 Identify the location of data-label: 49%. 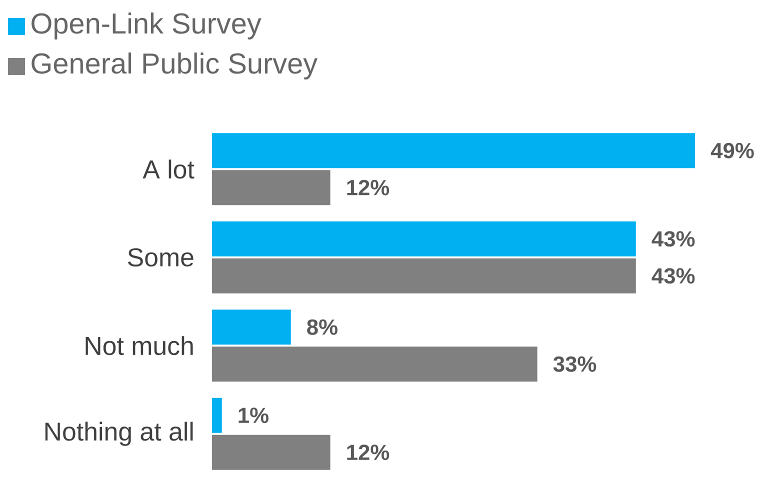
(732, 150).